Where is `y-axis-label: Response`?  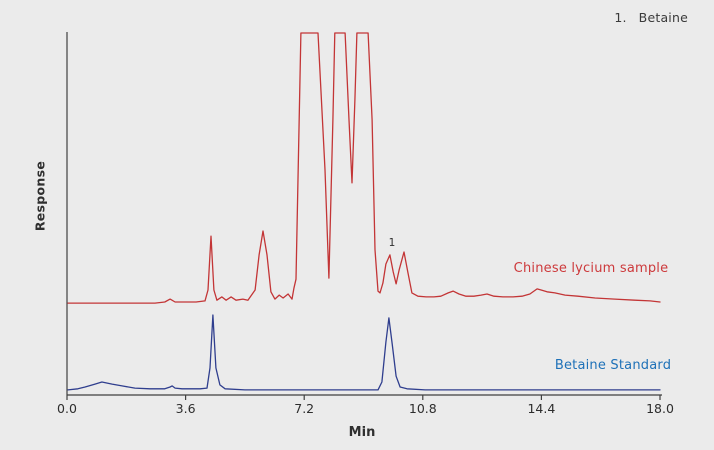
y-axis-label: Response is located at coordinates (40, 196).